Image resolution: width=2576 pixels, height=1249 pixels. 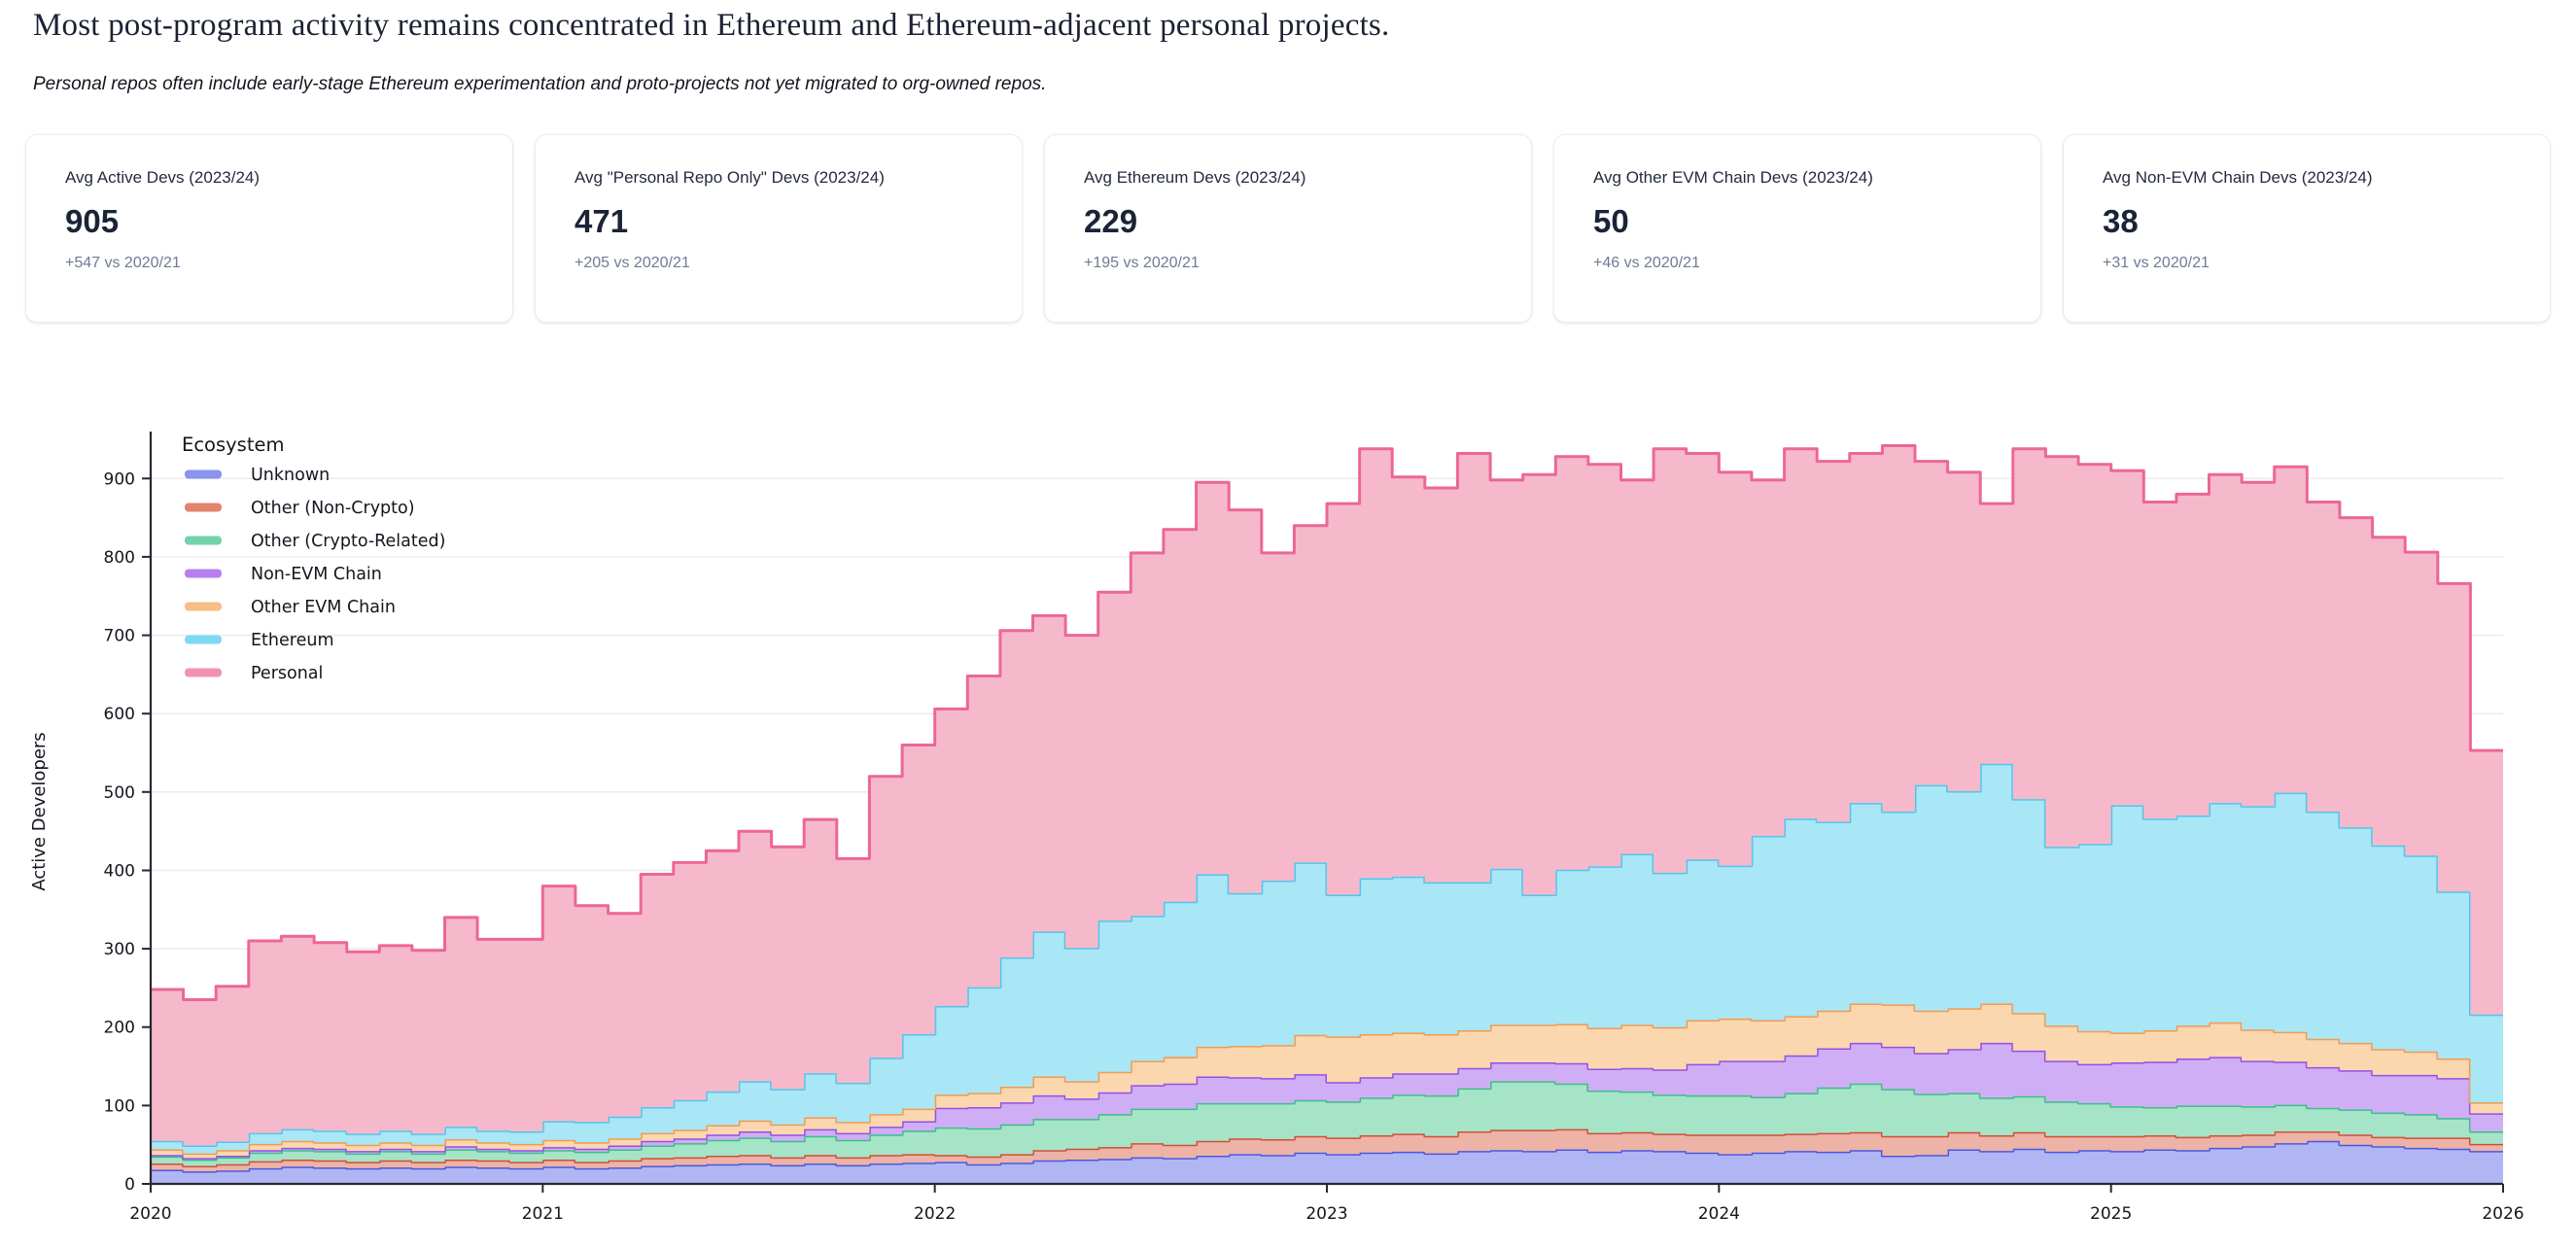 What do you see at coordinates (2111, 1214) in the screenshot?
I see `x-tick-label-2025: 2025` at bounding box center [2111, 1214].